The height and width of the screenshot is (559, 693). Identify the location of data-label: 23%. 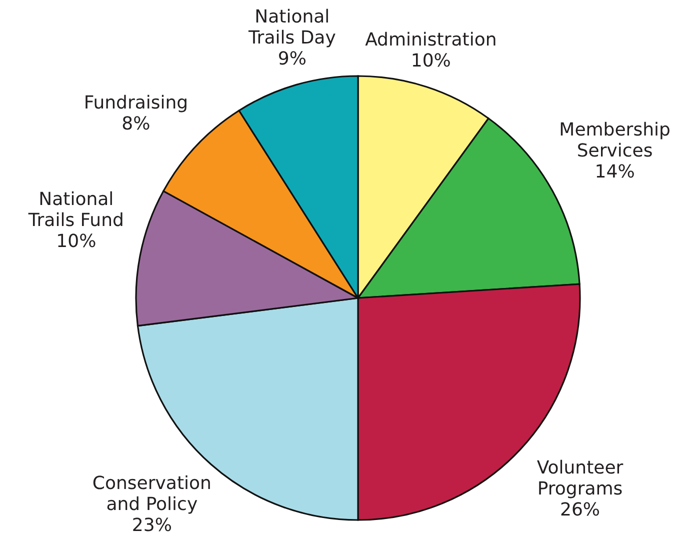
(152, 525).